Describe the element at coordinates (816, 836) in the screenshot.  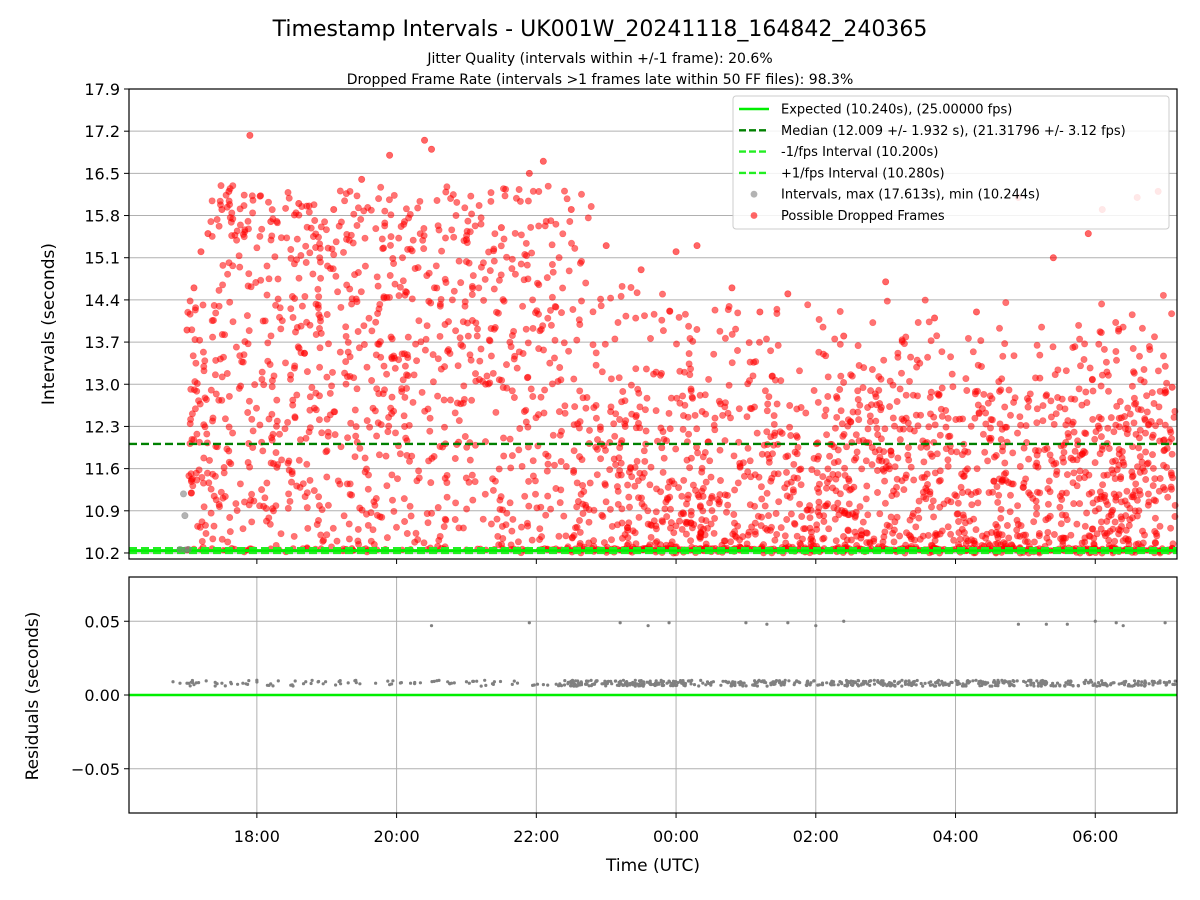
I see `residuals-x-tick-label: 02:00` at that location.